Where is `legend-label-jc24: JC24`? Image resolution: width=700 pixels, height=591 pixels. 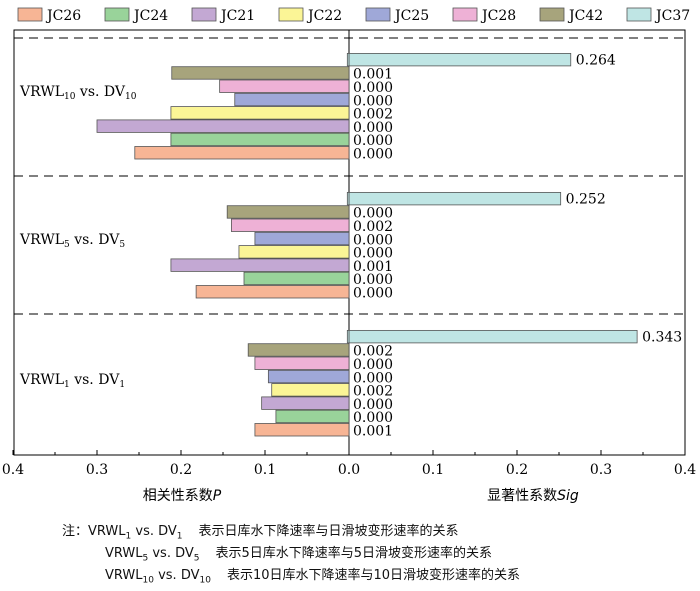
legend-label-jc24: JC24 is located at coordinates (150, 16).